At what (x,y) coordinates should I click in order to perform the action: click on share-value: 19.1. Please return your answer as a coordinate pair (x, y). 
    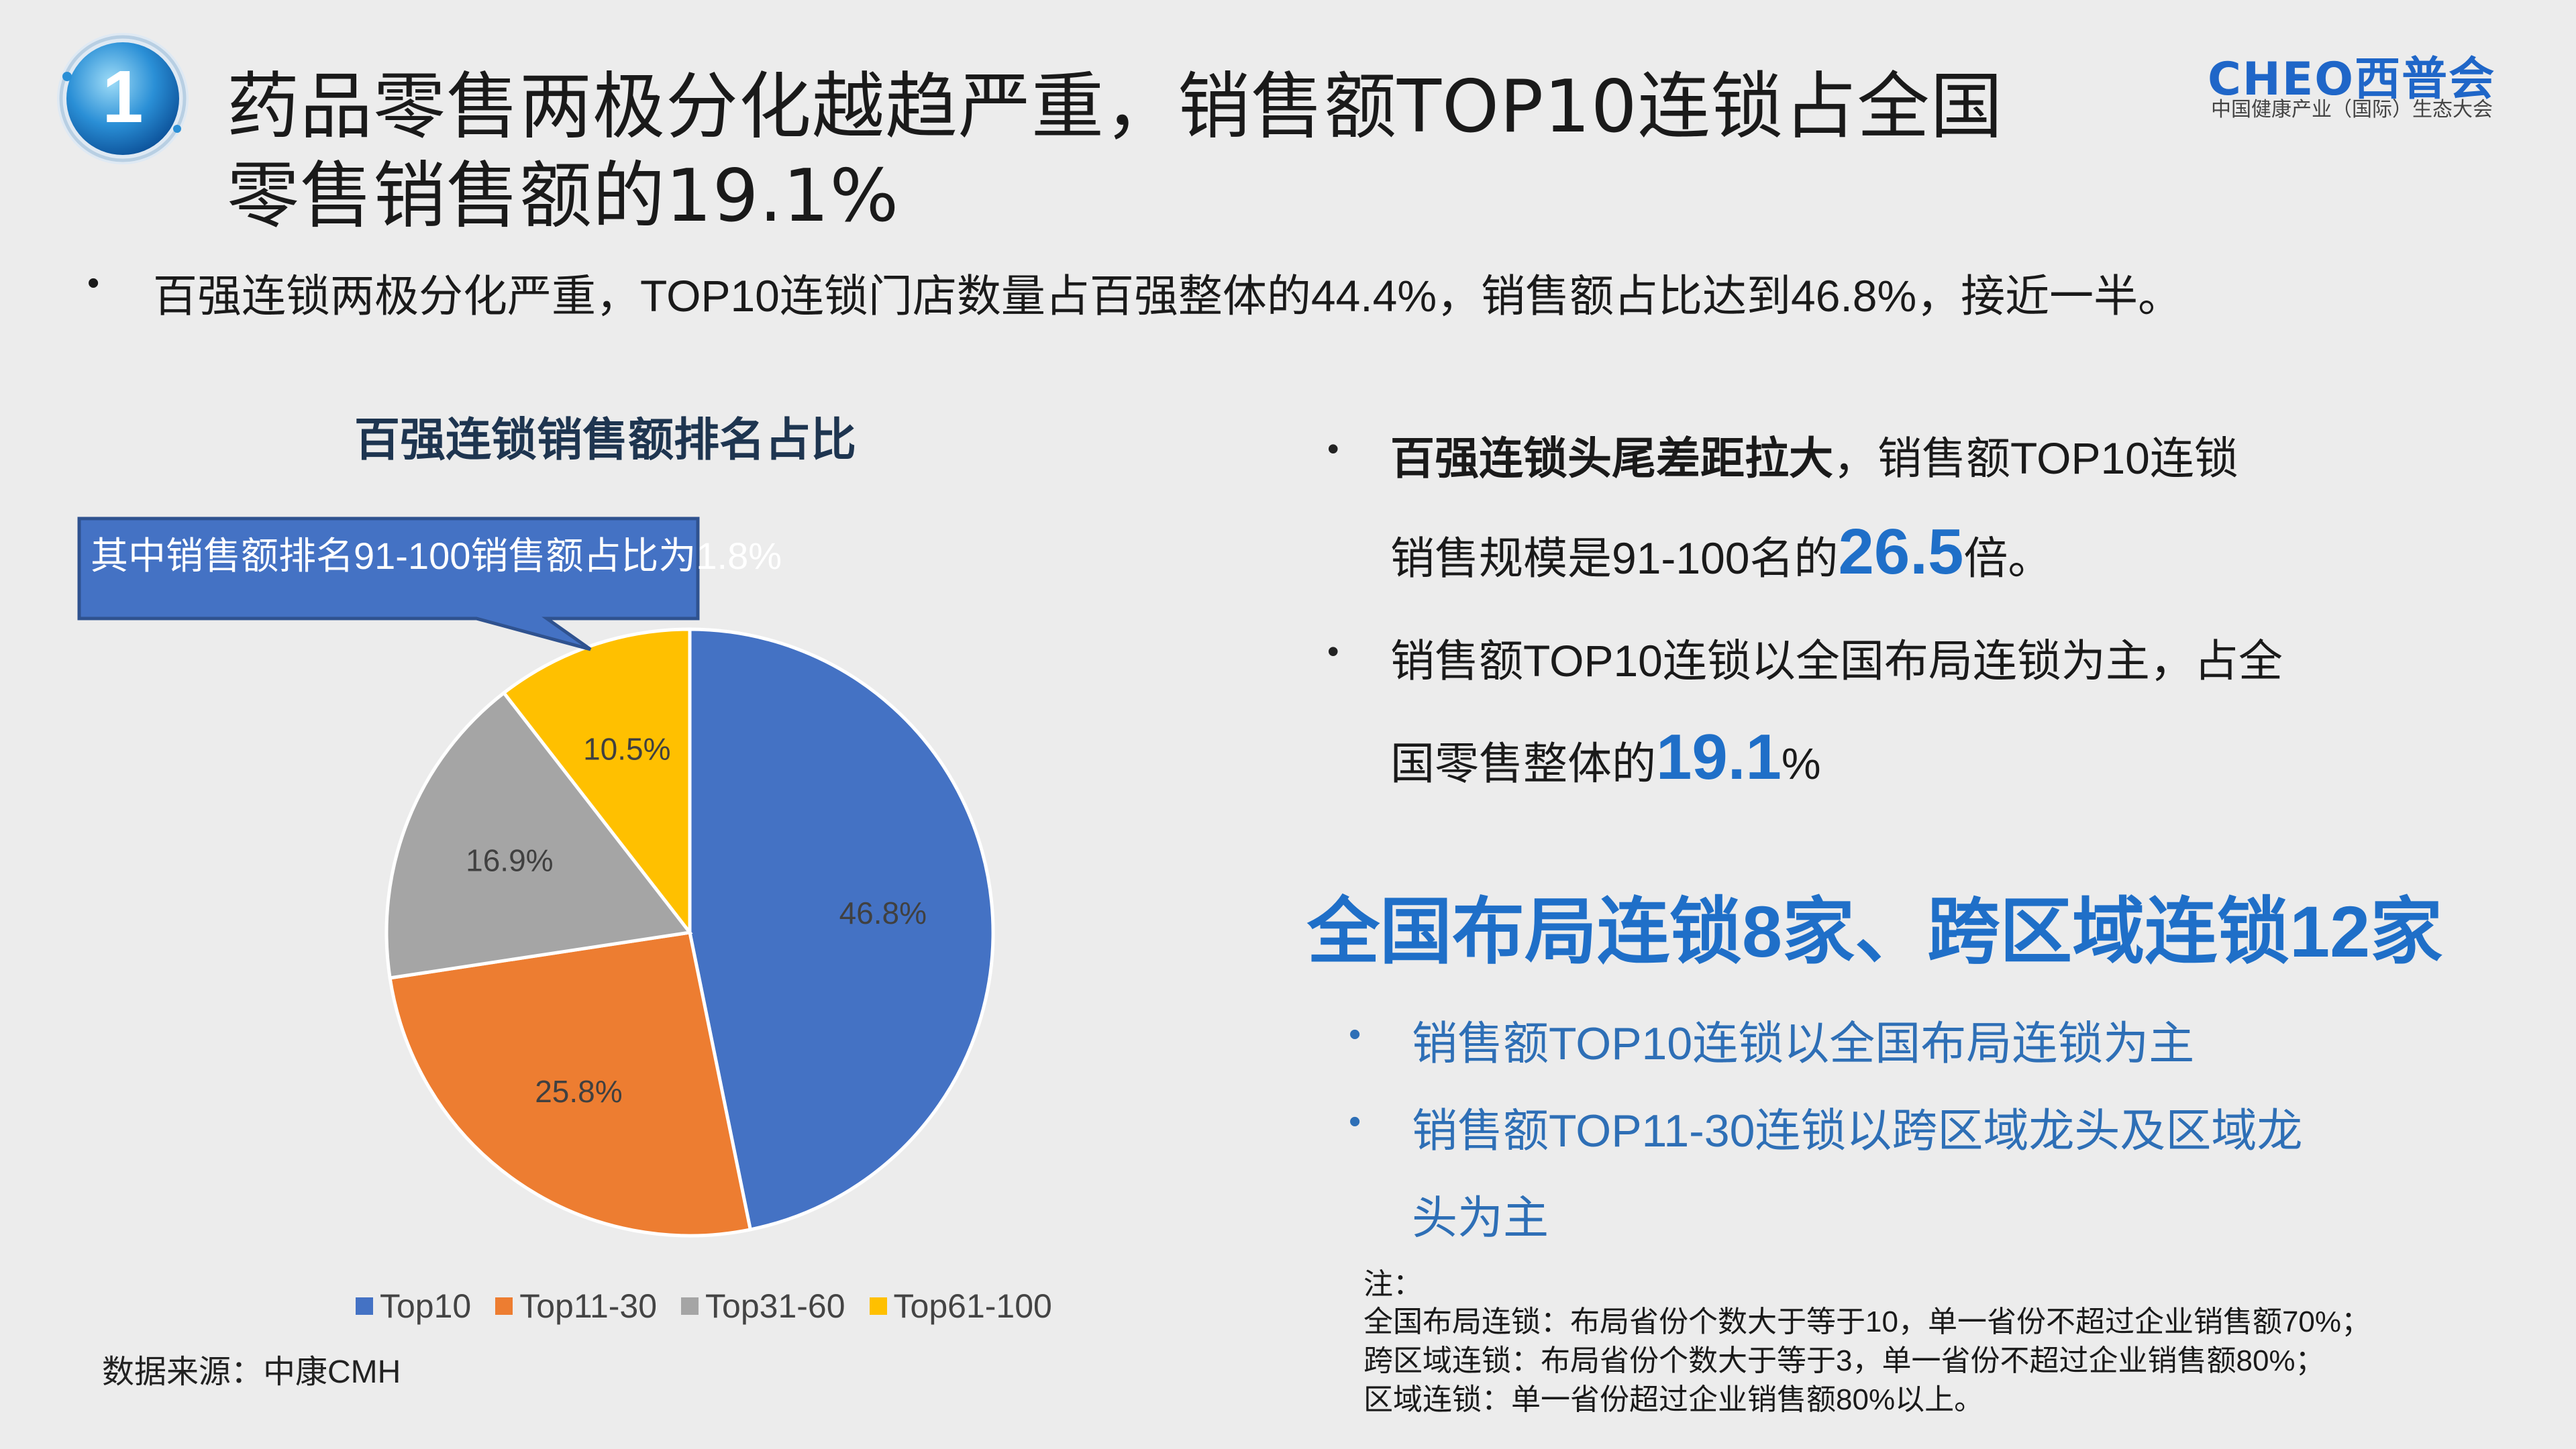
    Looking at the image, I should click on (1719, 757).